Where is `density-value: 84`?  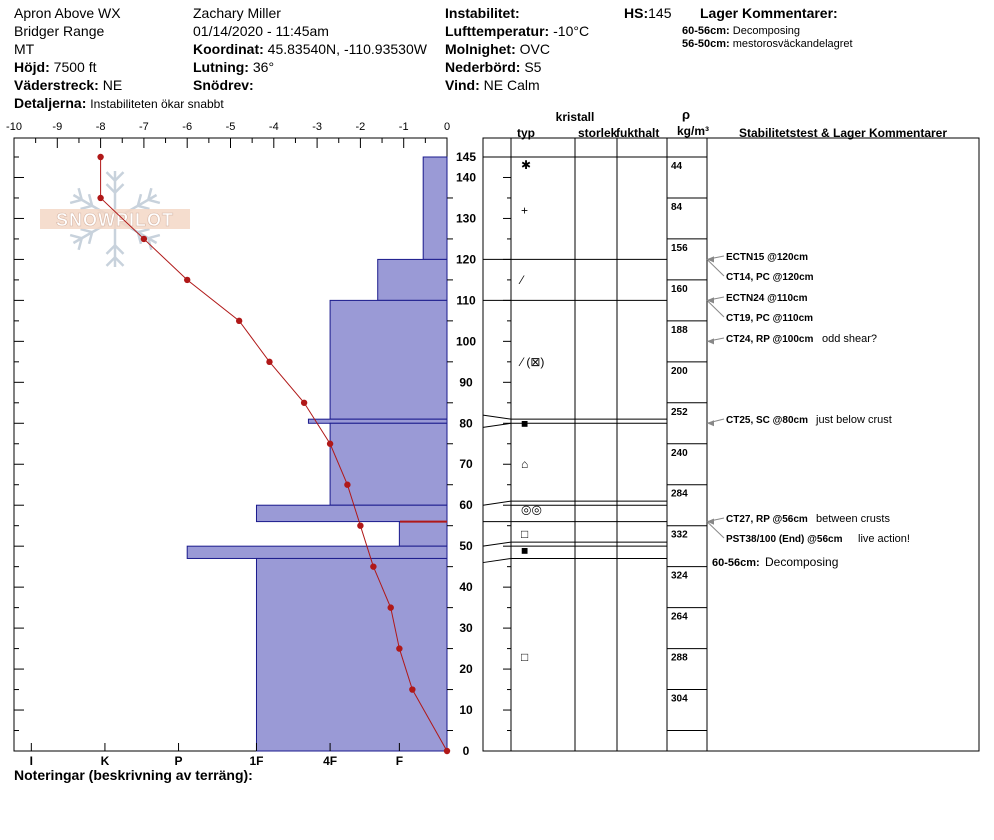
density-value: 84 is located at coordinates (677, 207).